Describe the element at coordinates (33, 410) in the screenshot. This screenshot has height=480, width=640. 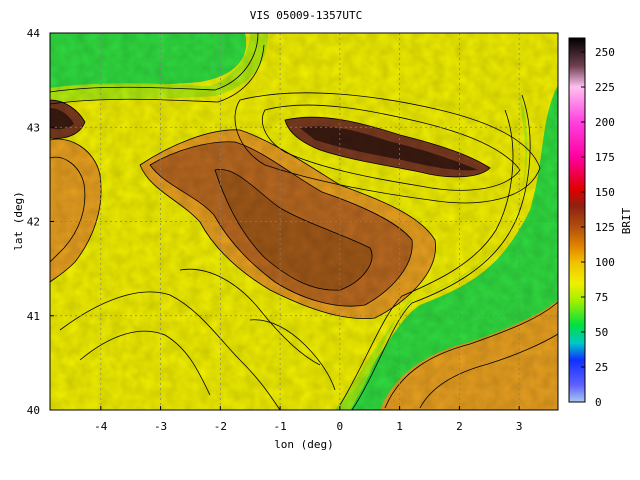
I see `y-tick-label: 40` at that location.